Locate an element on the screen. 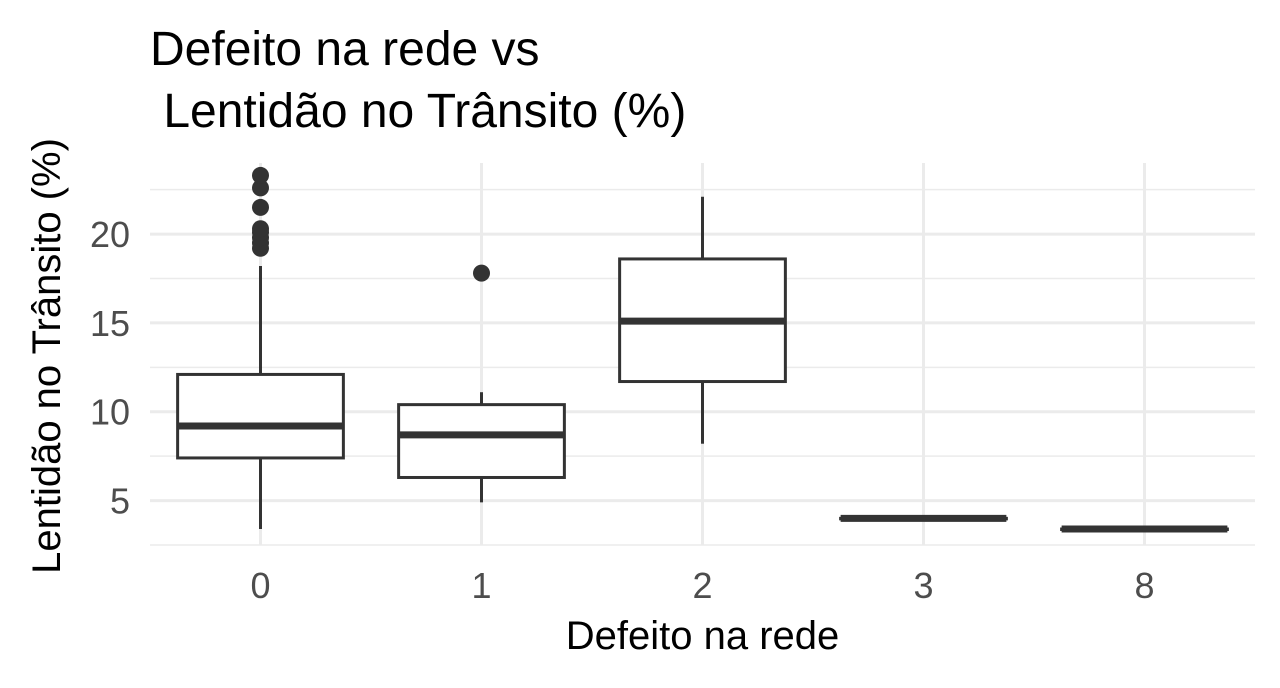  x-tick-labels: 0 1 2 3 8 is located at coordinates (702, 585).